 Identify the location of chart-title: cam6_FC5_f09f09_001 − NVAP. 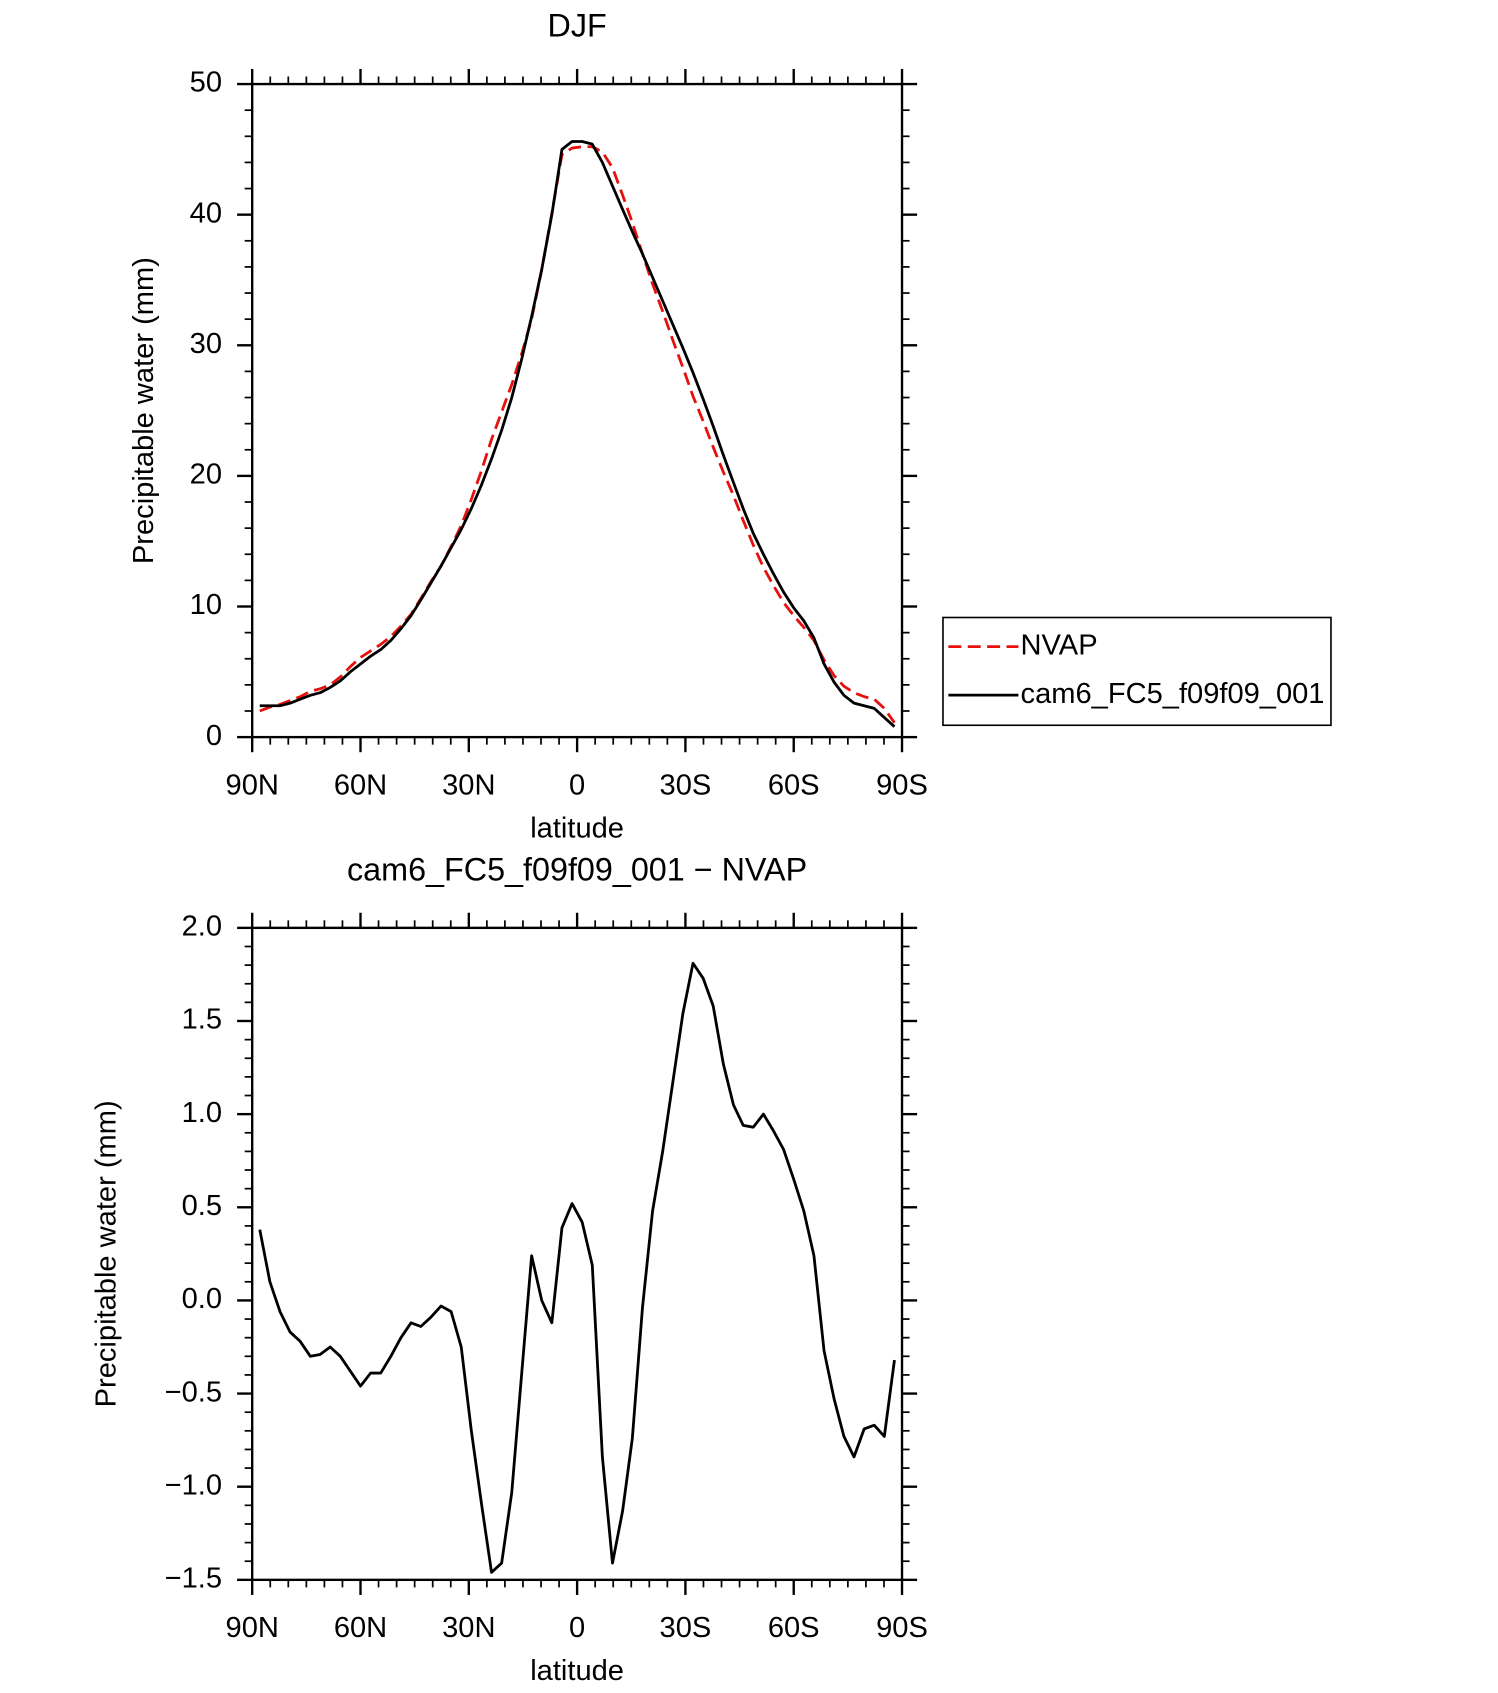
(577, 869).